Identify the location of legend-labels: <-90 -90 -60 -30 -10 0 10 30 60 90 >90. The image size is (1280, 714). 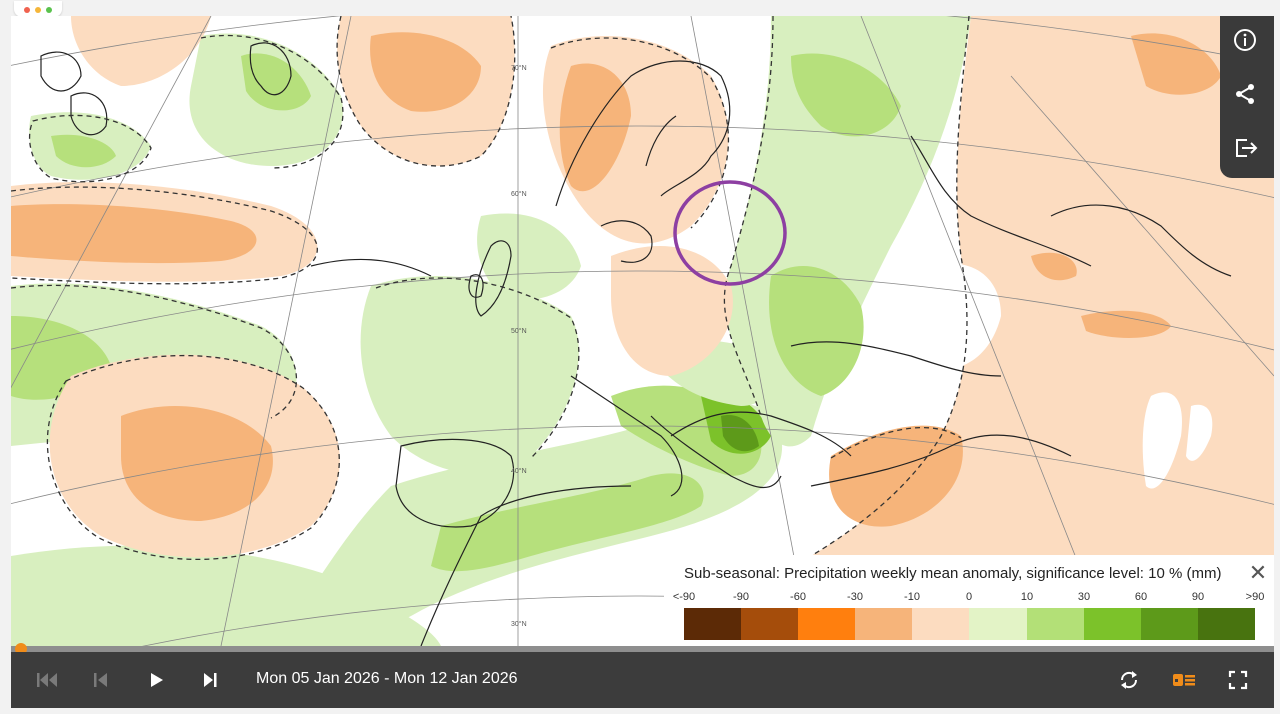
(968, 597).